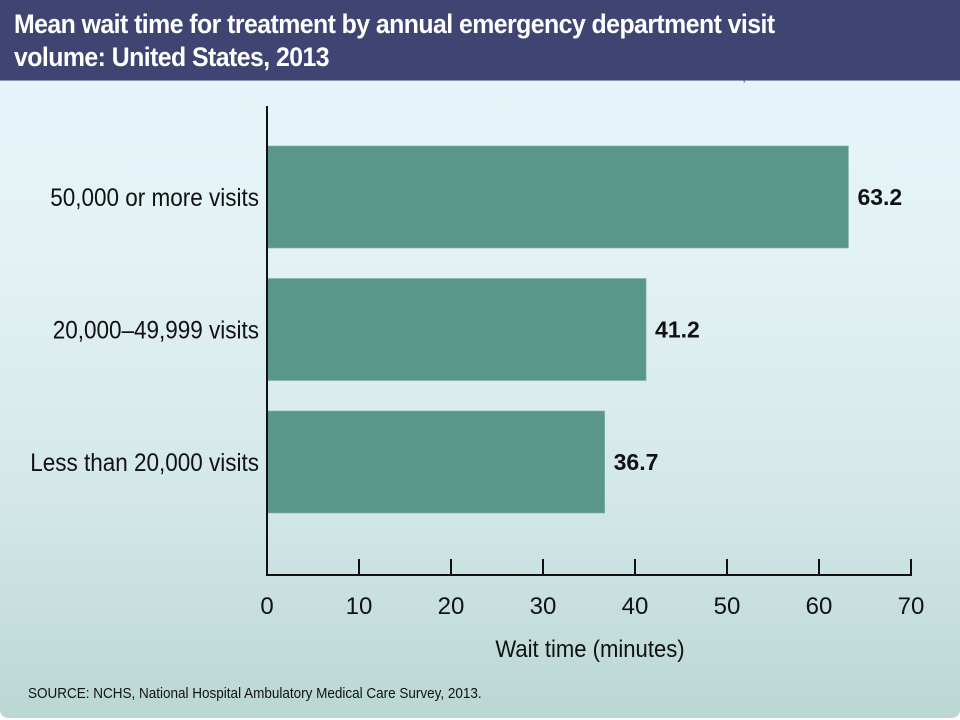 The image size is (960, 720). What do you see at coordinates (156, 330) in the screenshot?
I see `category-label: 20,000–49,999 visits` at bounding box center [156, 330].